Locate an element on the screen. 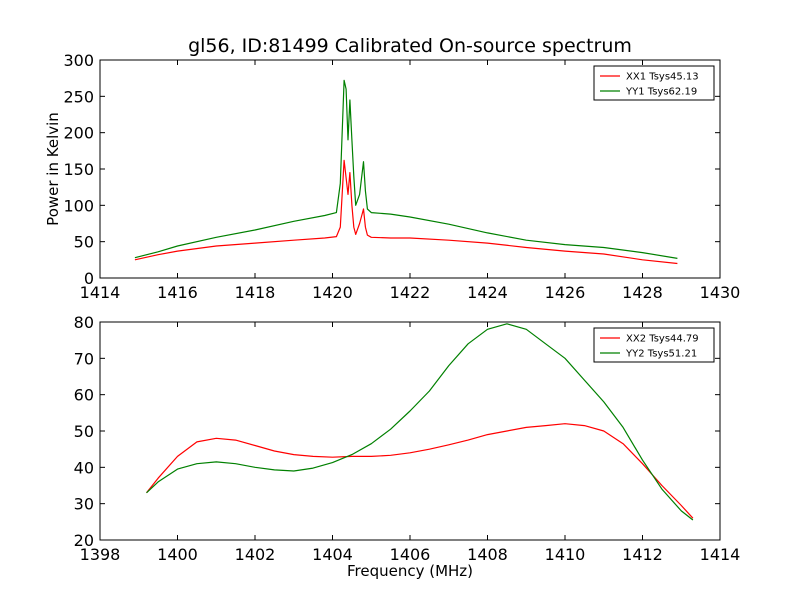 The height and width of the screenshot is (600, 800). top-xtick-label: 1418 is located at coordinates (255, 292).